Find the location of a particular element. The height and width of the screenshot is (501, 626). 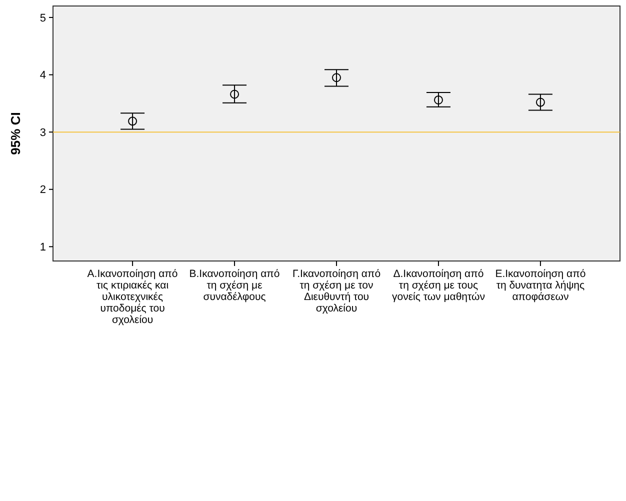

y-tick-label: 2 is located at coordinates (43, 190).